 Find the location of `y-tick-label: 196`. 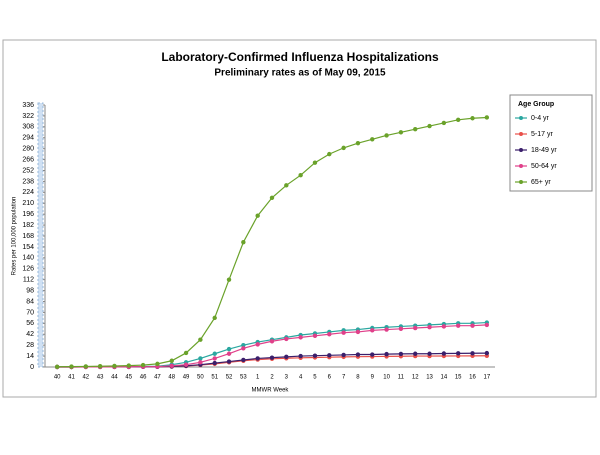

y-tick-label: 196 is located at coordinates (28, 214).